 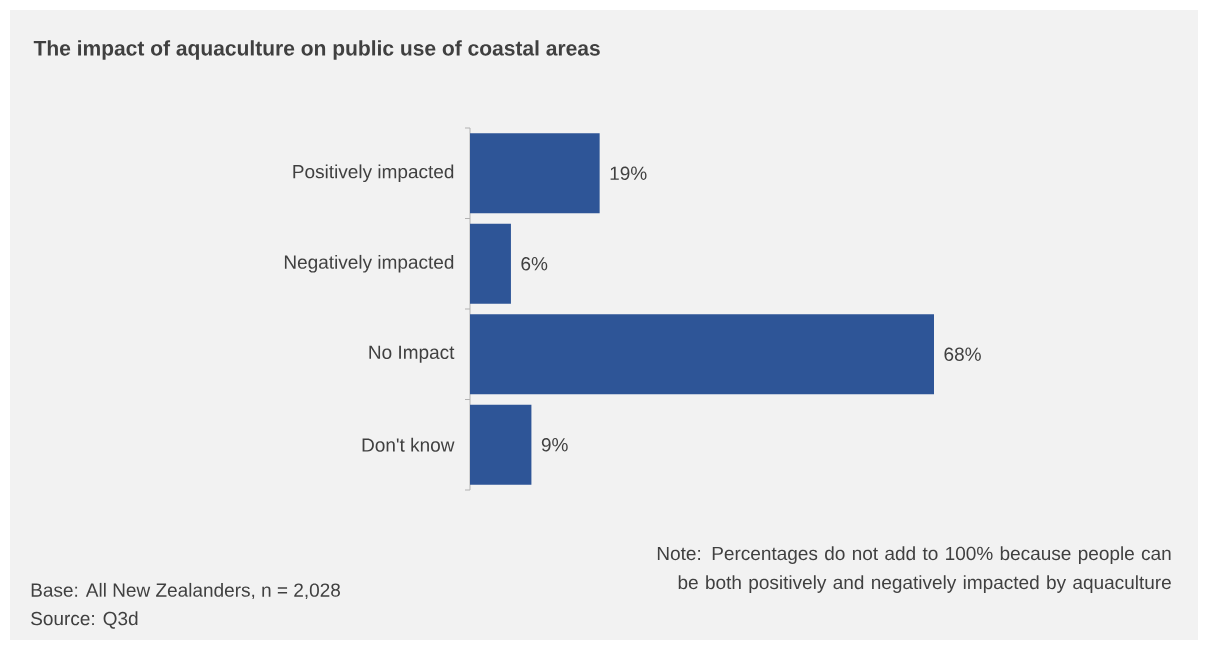 What do you see at coordinates (914, 569) in the screenshot?
I see `text: Note: Percentages do not add to 100% because people can be both positively and negatively impacted by aquaculture` at bounding box center [914, 569].